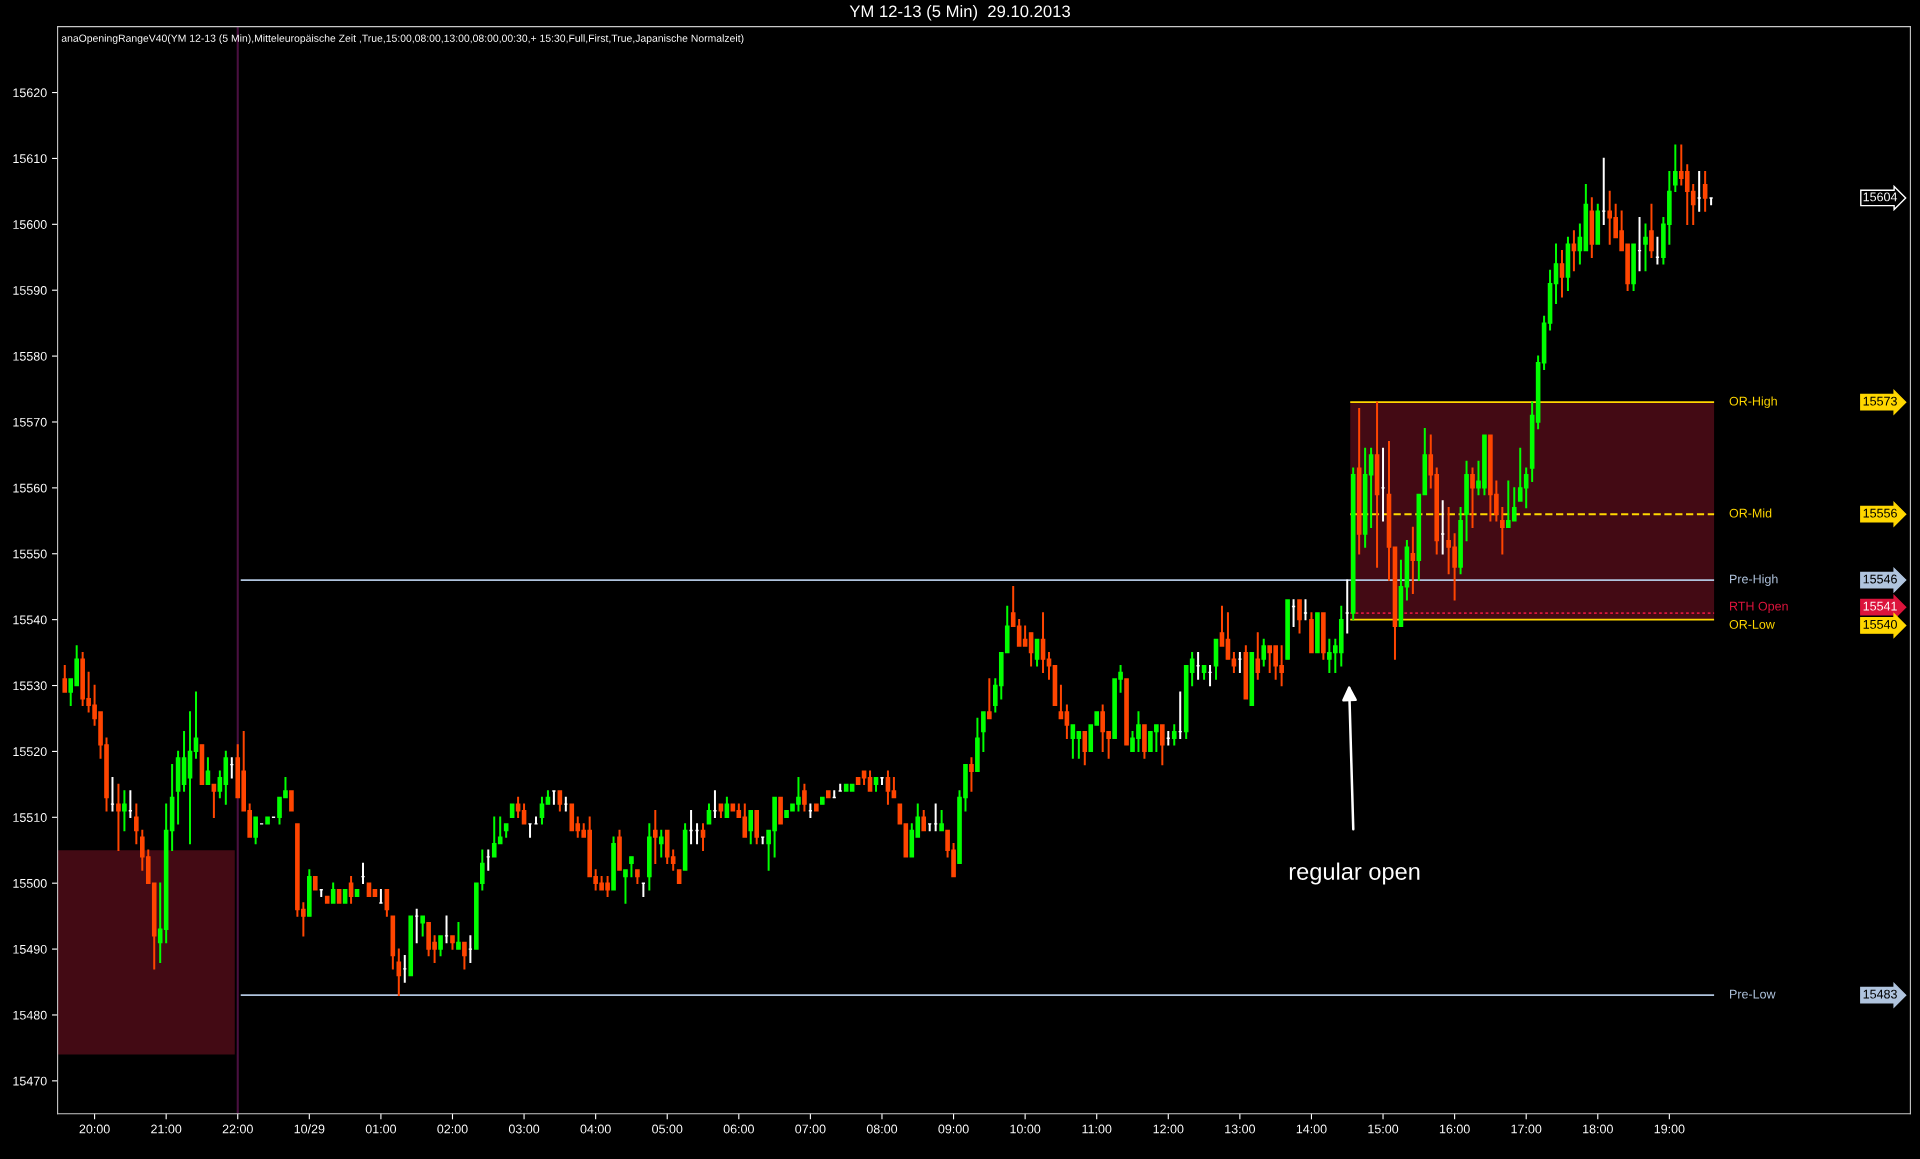  I want to click on y-tick-label: 15540, so click(30, 620).